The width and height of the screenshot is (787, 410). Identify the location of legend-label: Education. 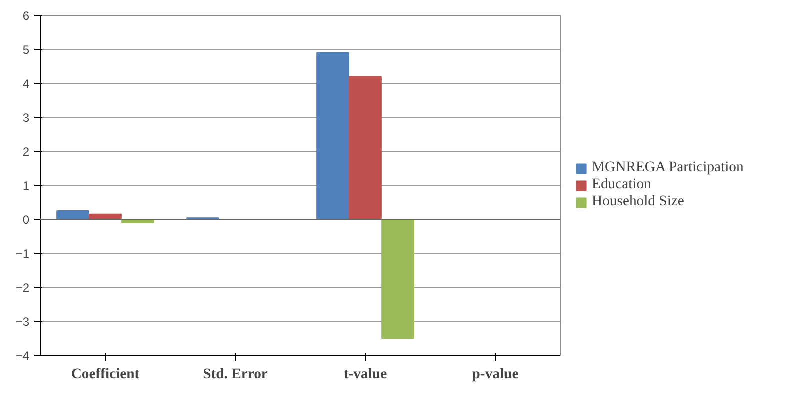
(622, 185).